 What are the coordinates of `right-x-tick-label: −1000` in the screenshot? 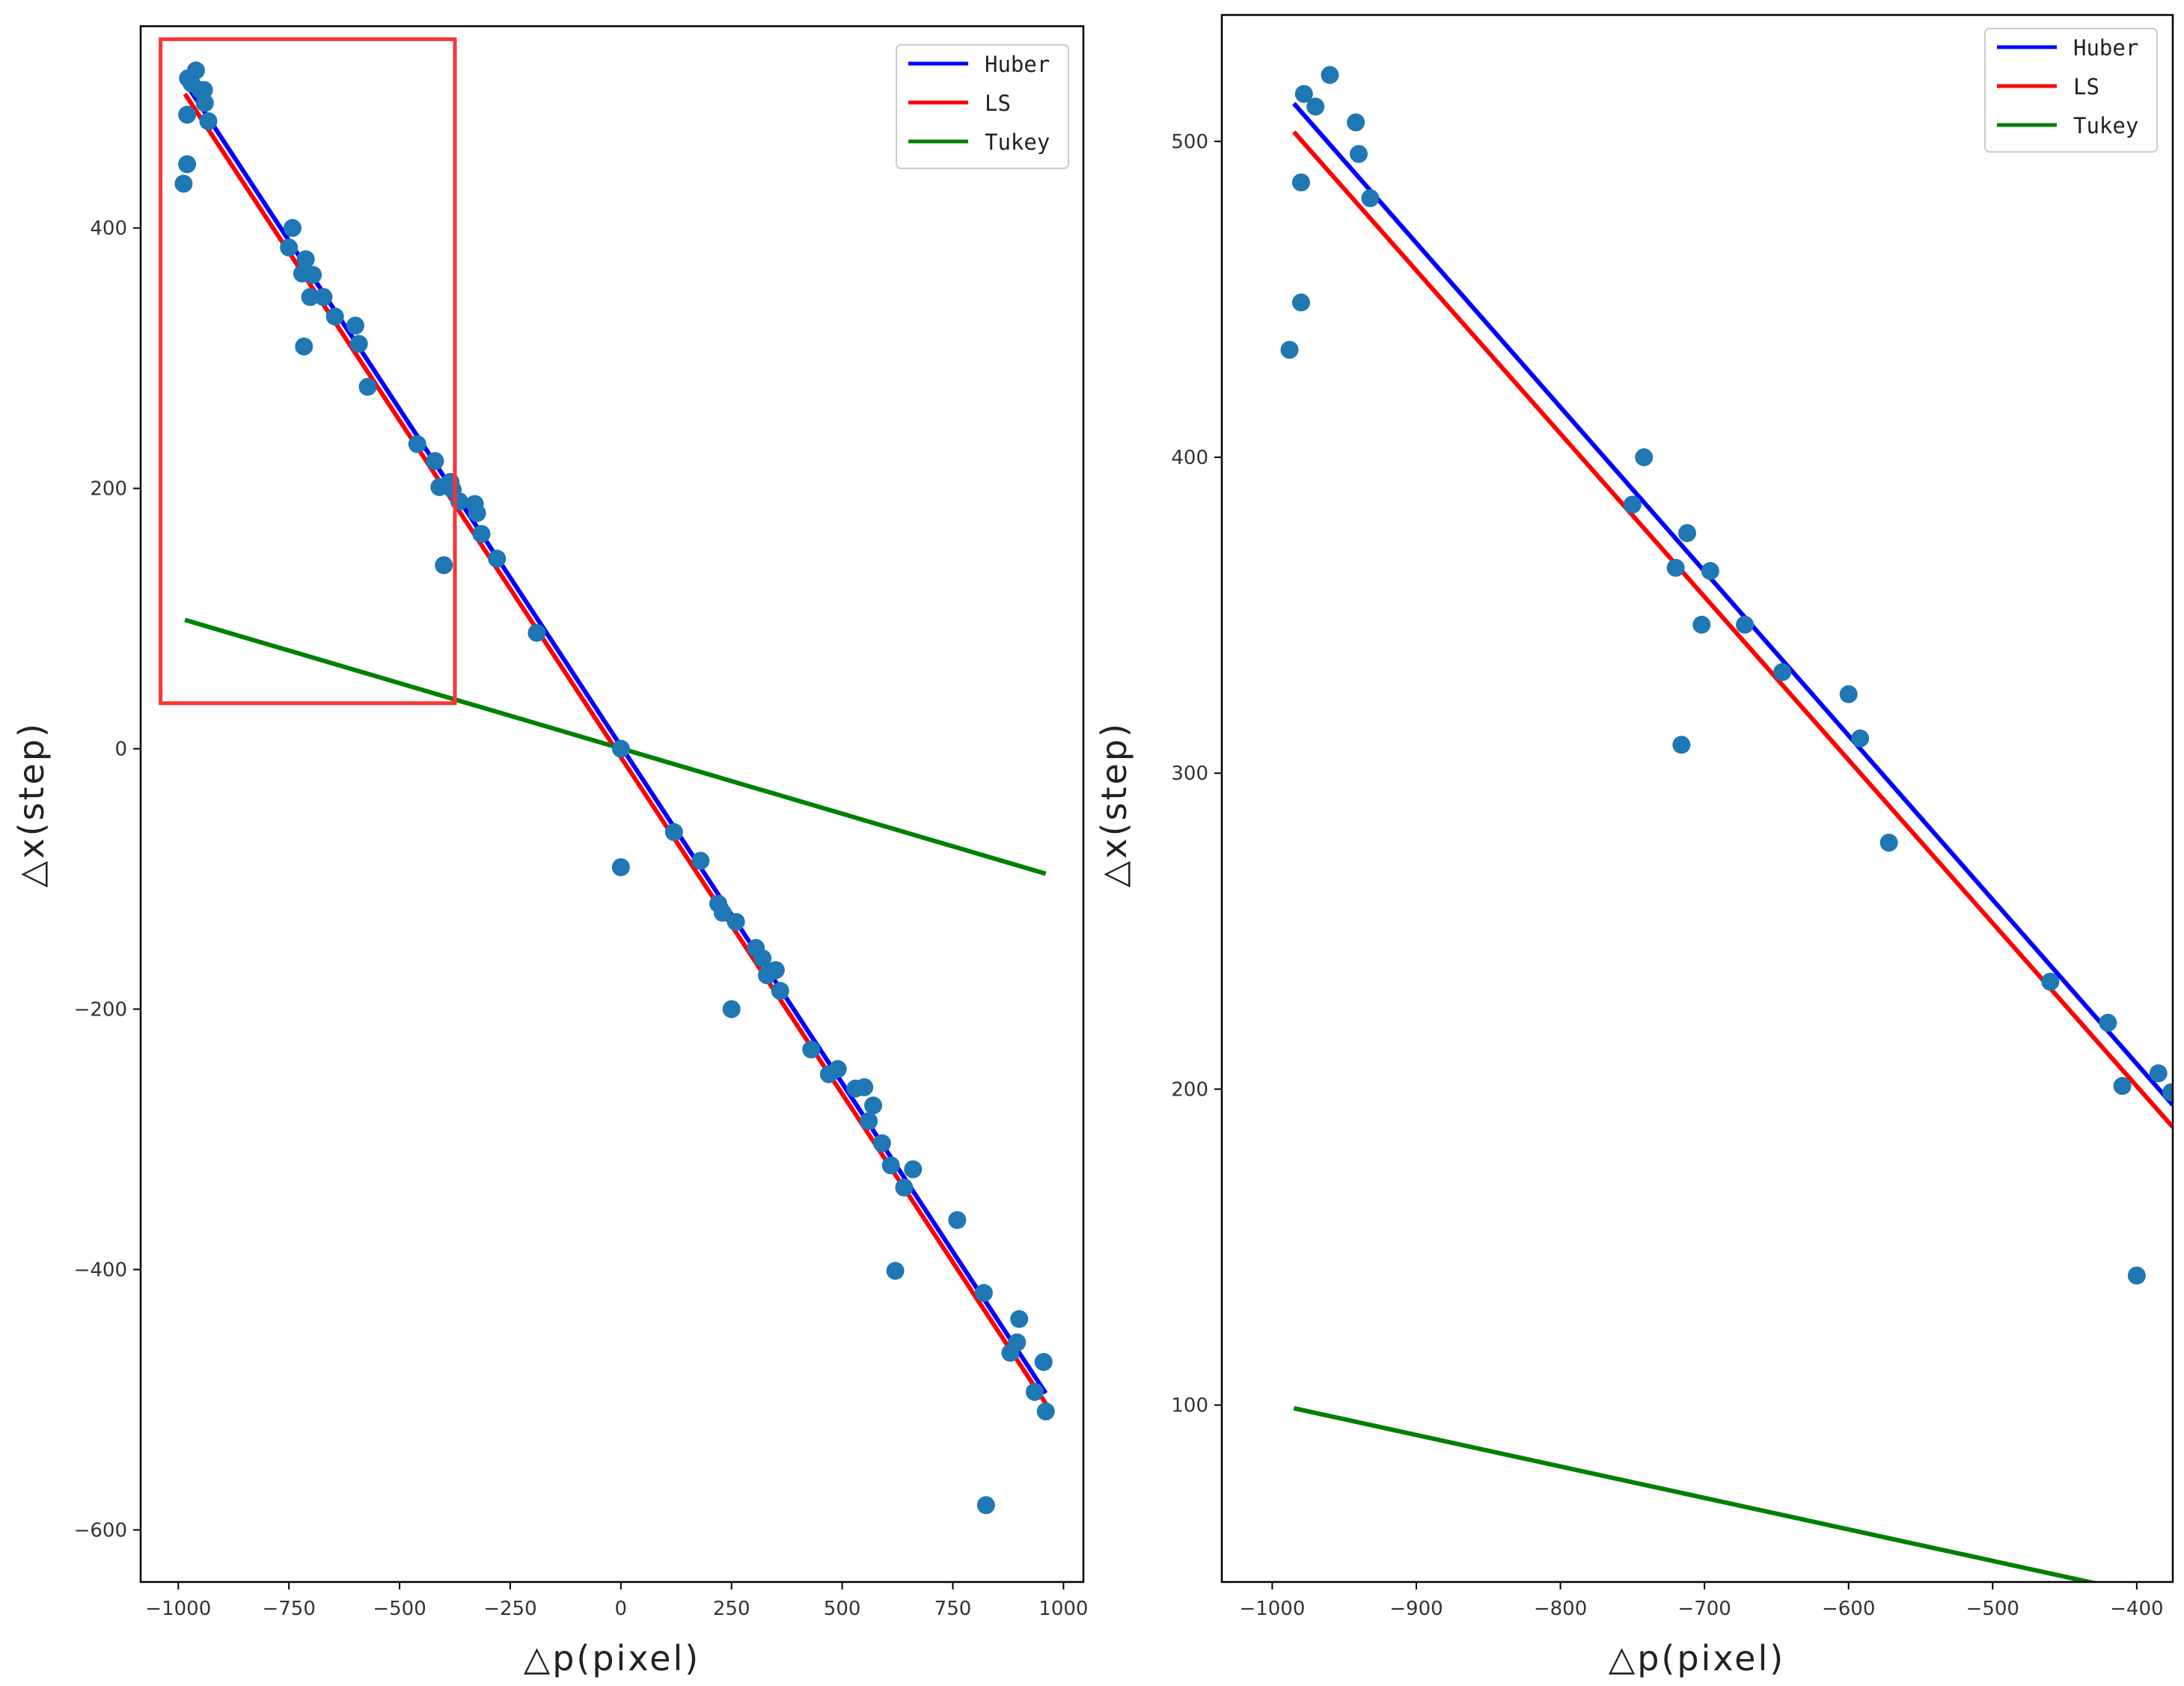 It's located at (1272, 1609).